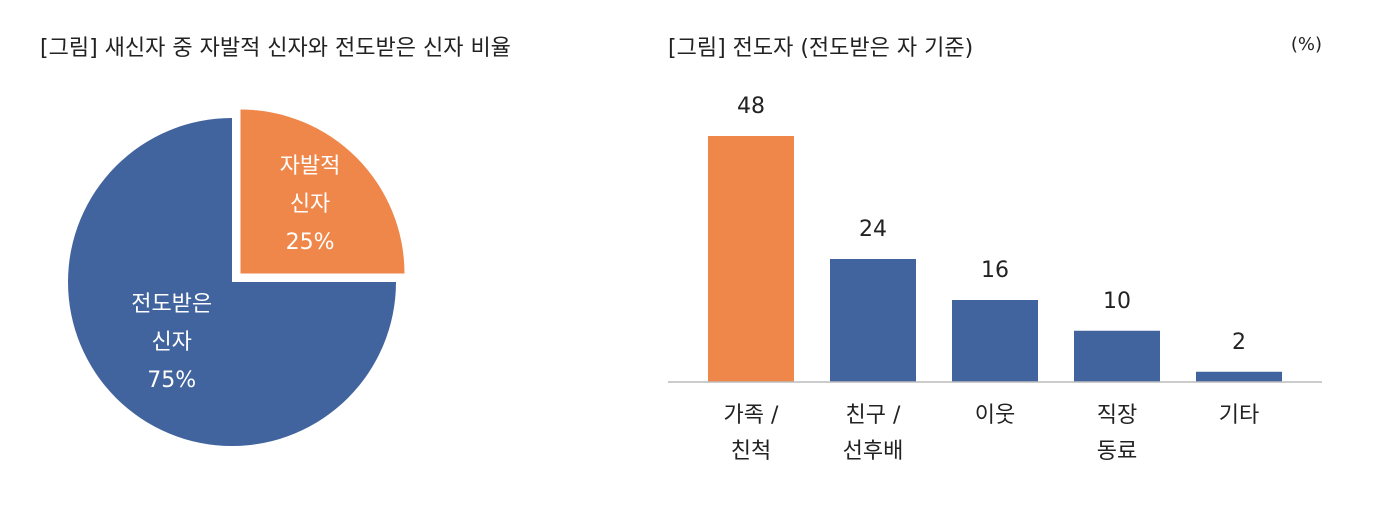  What do you see at coordinates (995, 270) in the screenshot?
I see `value-label: 16` at bounding box center [995, 270].